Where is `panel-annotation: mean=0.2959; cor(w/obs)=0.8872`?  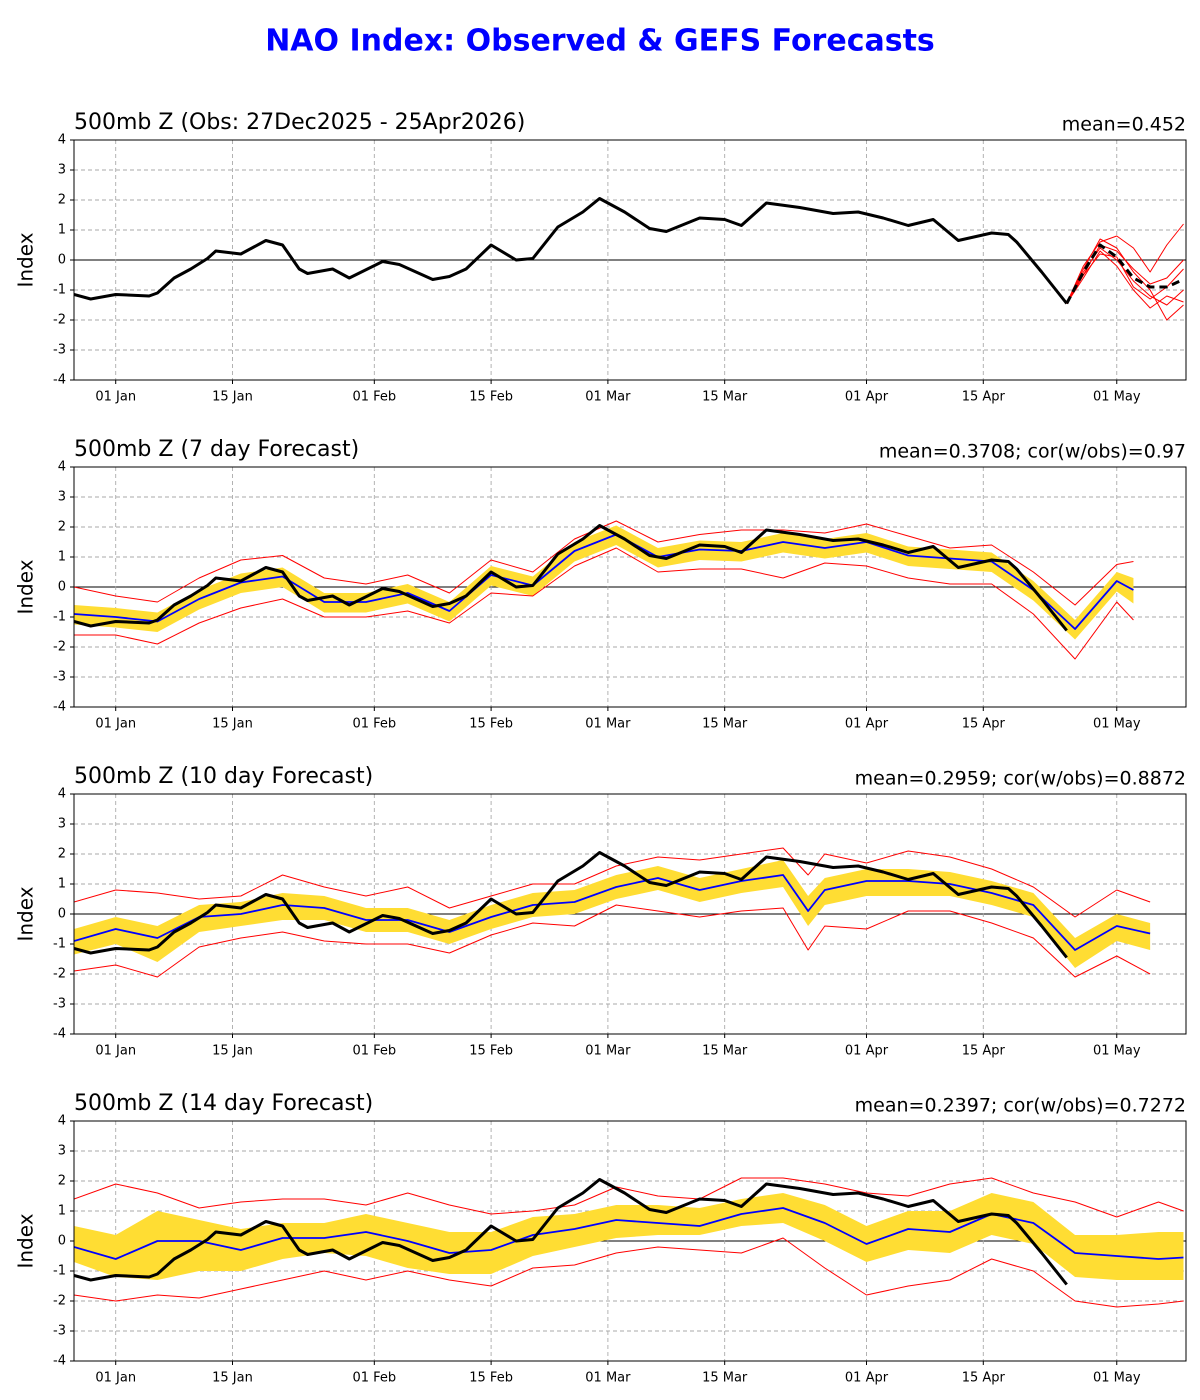
panel-annotation: mean=0.2959; cor(w/obs)=0.8872 is located at coordinates (1020, 779).